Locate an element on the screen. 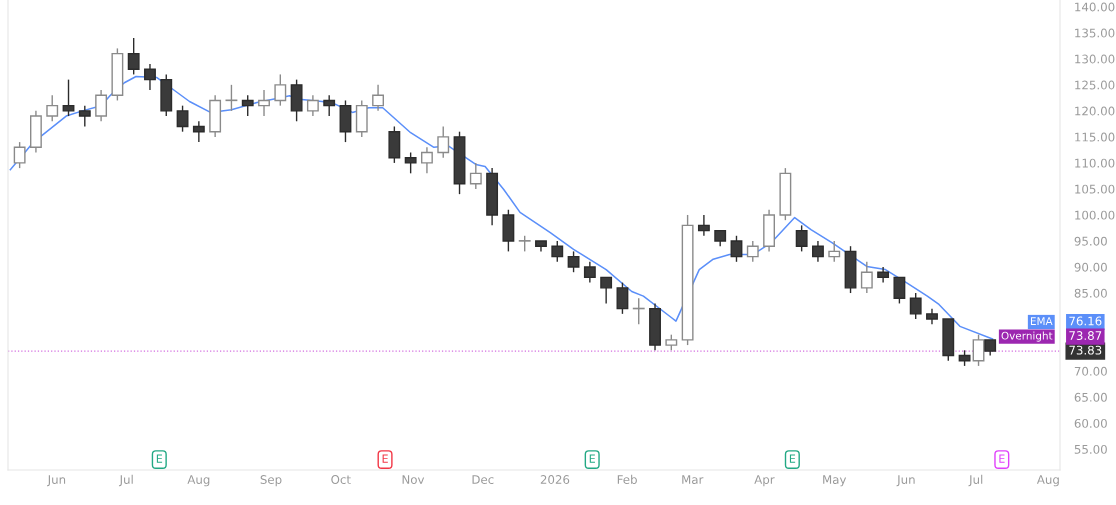  y-tick-label: 55.00 is located at coordinates (1090, 449).